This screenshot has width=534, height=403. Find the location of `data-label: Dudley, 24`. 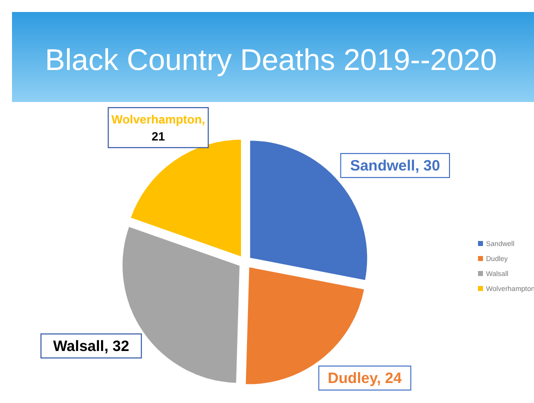

data-label: Dudley, 24 is located at coordinates (365, 379).